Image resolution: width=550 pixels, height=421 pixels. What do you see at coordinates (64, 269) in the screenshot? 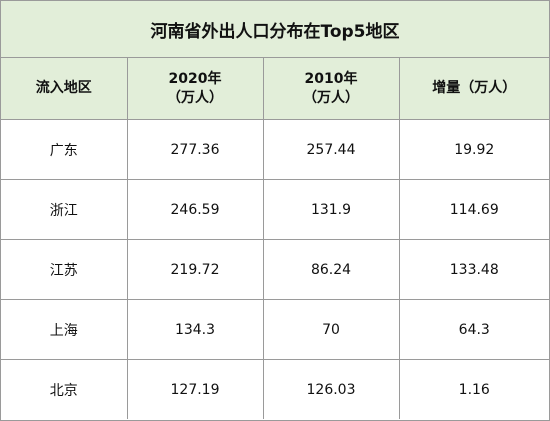
I see `cell-region: 江苏` at bounding box center [64, 269].